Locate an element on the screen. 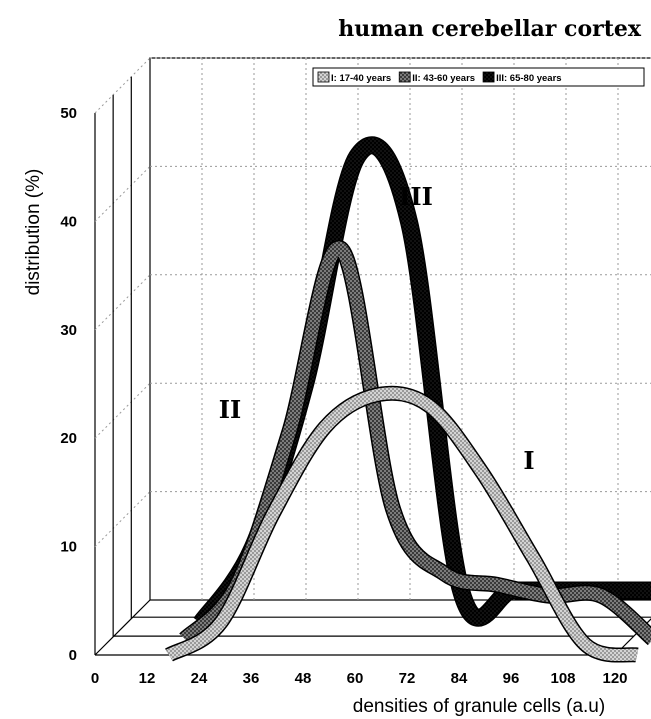 Image resolution: width=651 pixels, height=719 pixels. series-label-II: II is located at coordinates (230, 409).